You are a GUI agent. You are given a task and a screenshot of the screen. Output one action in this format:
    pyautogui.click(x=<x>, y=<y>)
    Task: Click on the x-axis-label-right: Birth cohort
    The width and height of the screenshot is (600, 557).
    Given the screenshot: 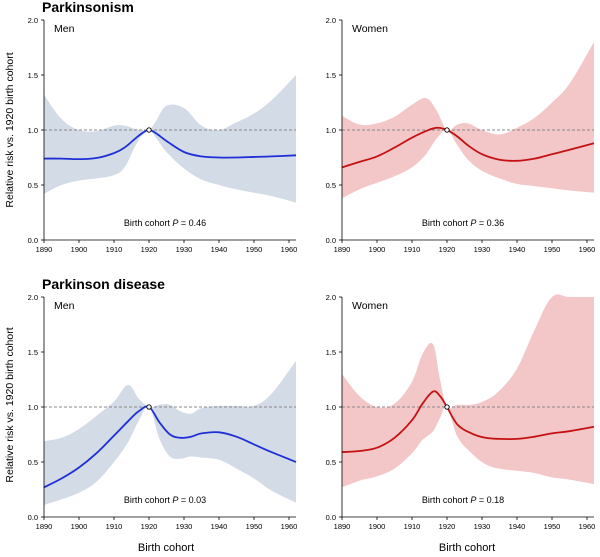 What is the action you would take?
    pyautogui.click(x=467, y=548)
    